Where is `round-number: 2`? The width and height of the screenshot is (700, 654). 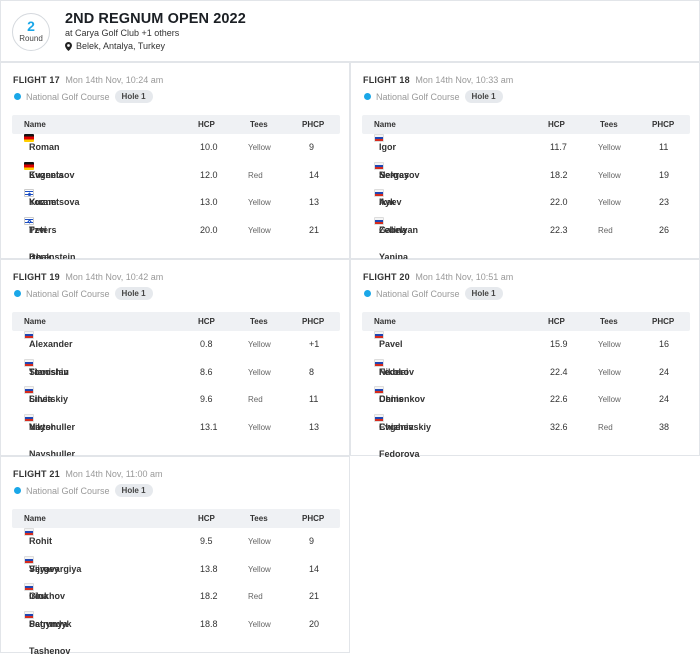
round-number: 2 is located at coordinates (31, 26).